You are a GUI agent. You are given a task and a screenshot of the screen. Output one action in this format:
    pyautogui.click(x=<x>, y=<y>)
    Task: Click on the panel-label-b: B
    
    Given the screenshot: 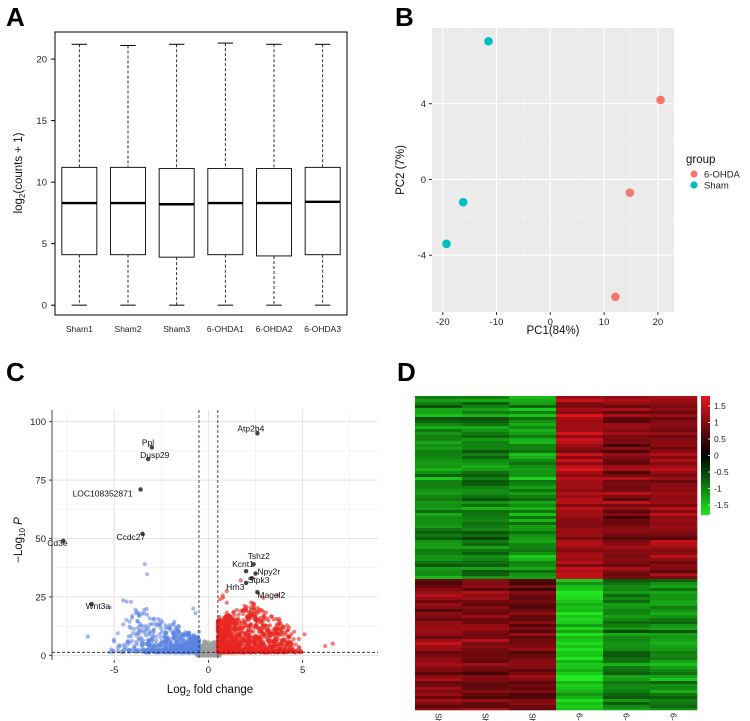 What is the action you would take?
    pyautogui.click(x=404, y=17)
    